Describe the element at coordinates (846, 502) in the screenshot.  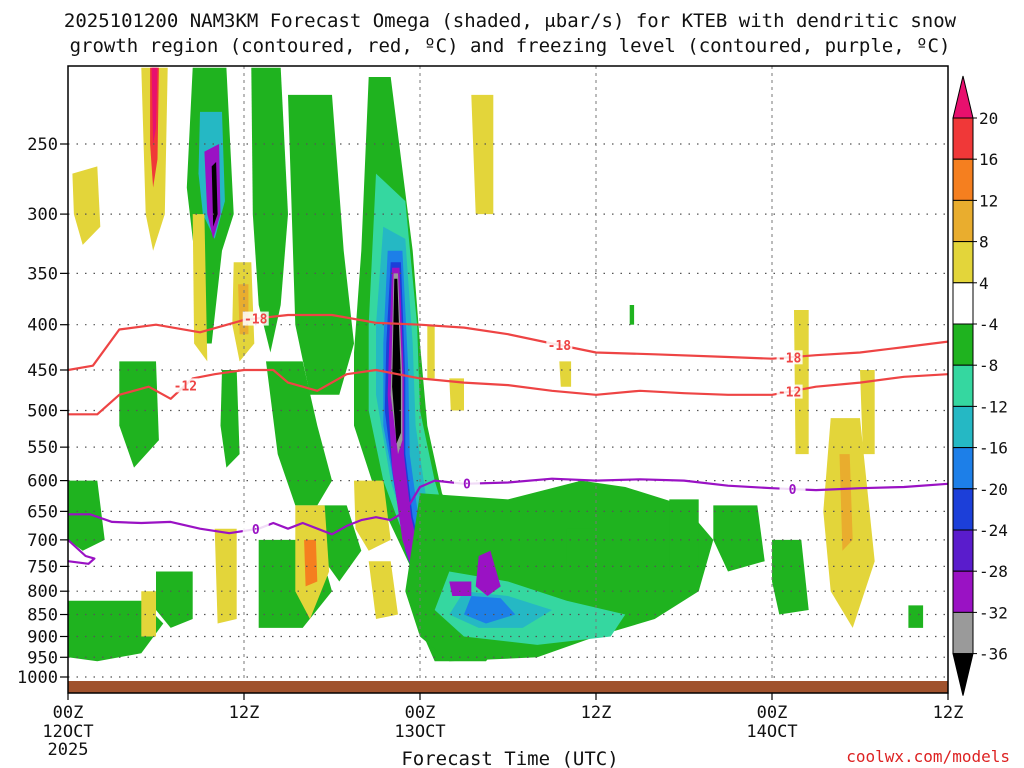
I see `shade-gold` at that location.